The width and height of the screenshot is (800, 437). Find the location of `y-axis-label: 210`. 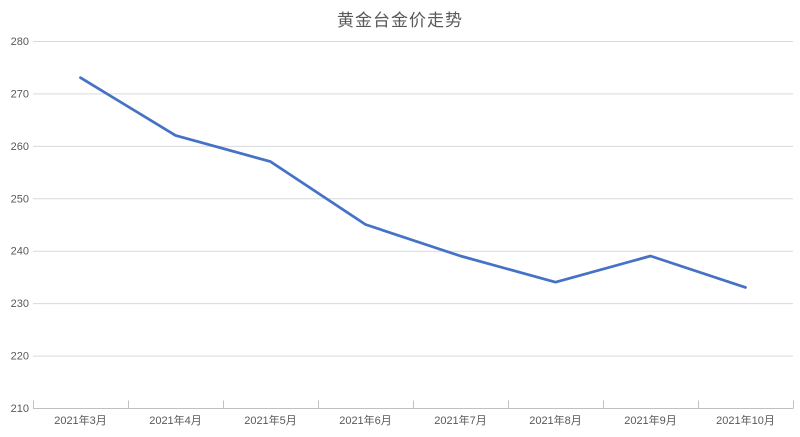

y-axis-label: 210 is located at coordinates (20, 409).